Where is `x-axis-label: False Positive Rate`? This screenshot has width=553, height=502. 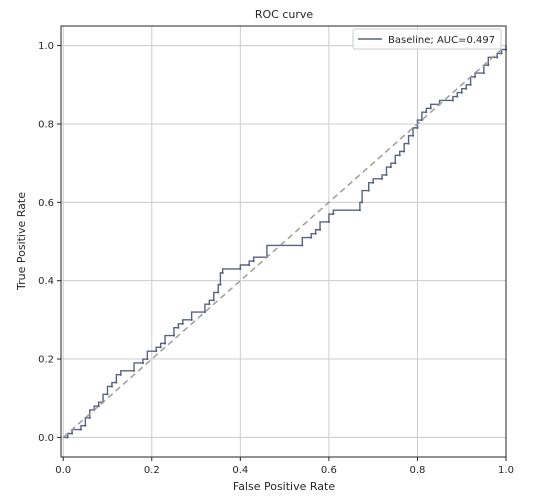 x-axis-label: False Positive Rate is located at coordinates (284, 486).